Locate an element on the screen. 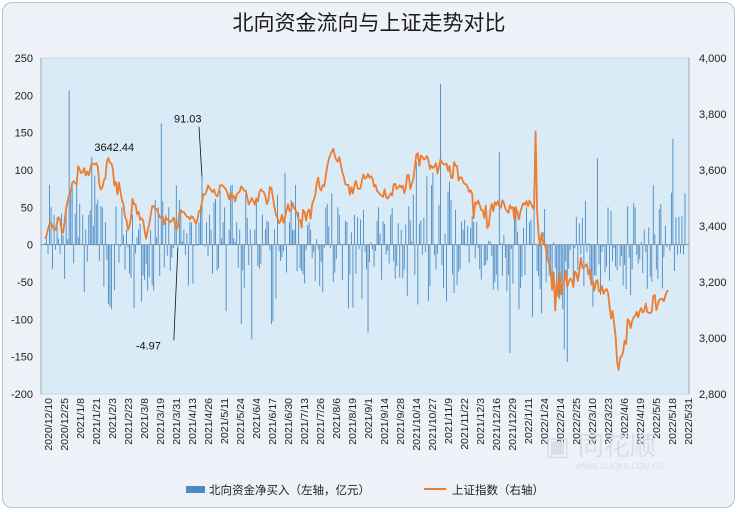  x-axis-tick: 2021/10/27 is located at coordinates (433, 424).